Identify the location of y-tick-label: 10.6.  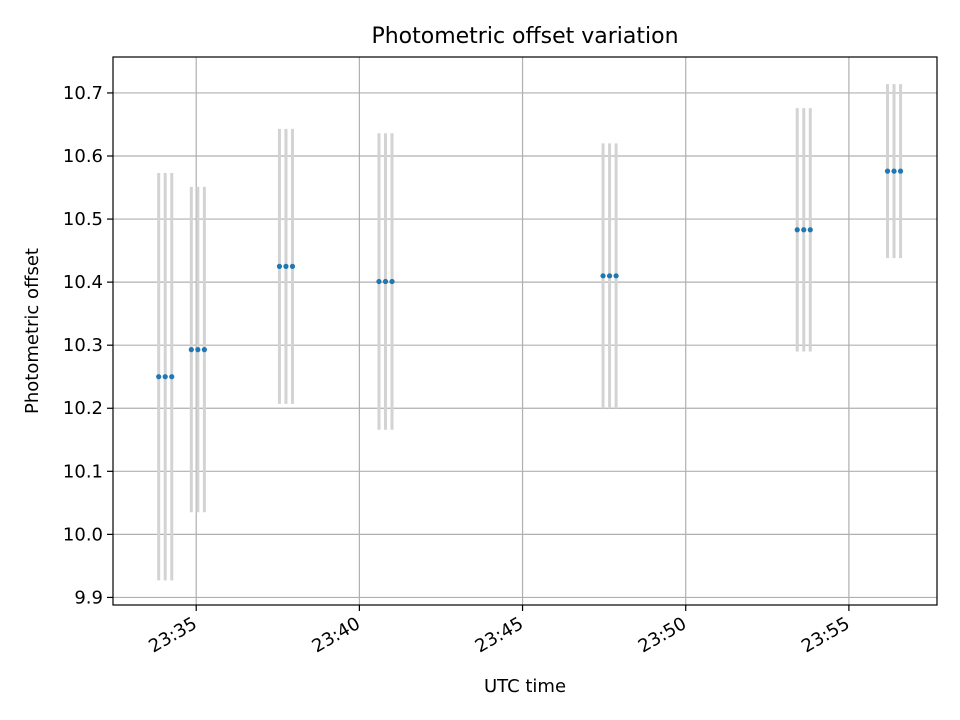
(83, 156).